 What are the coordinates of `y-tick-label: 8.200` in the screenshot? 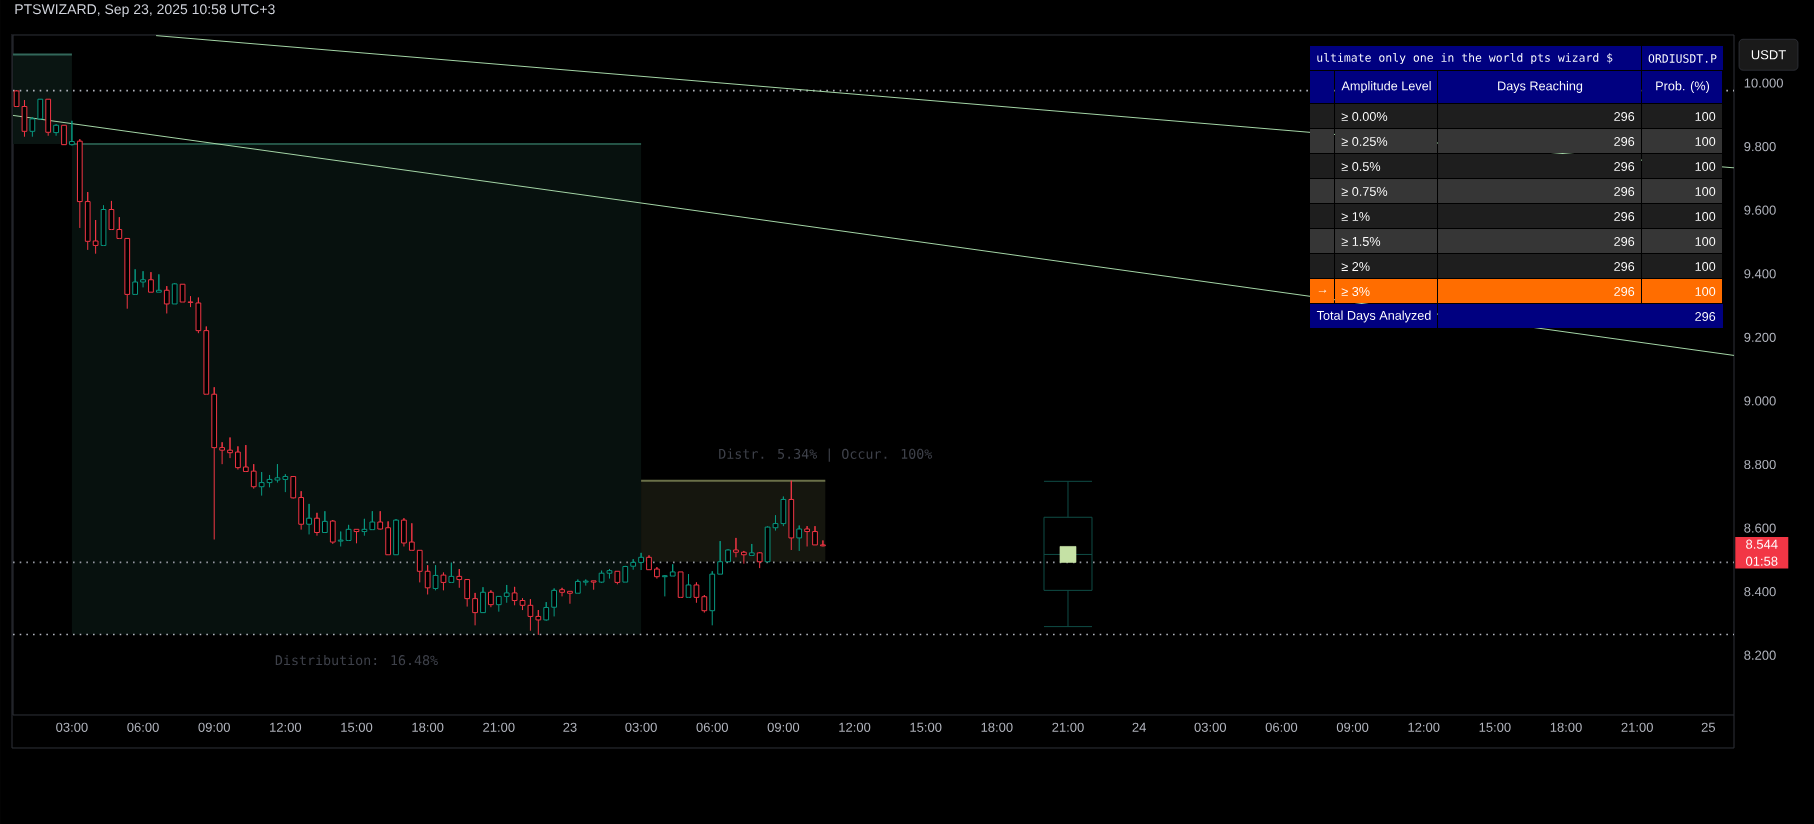 It's located at (1760, 655).